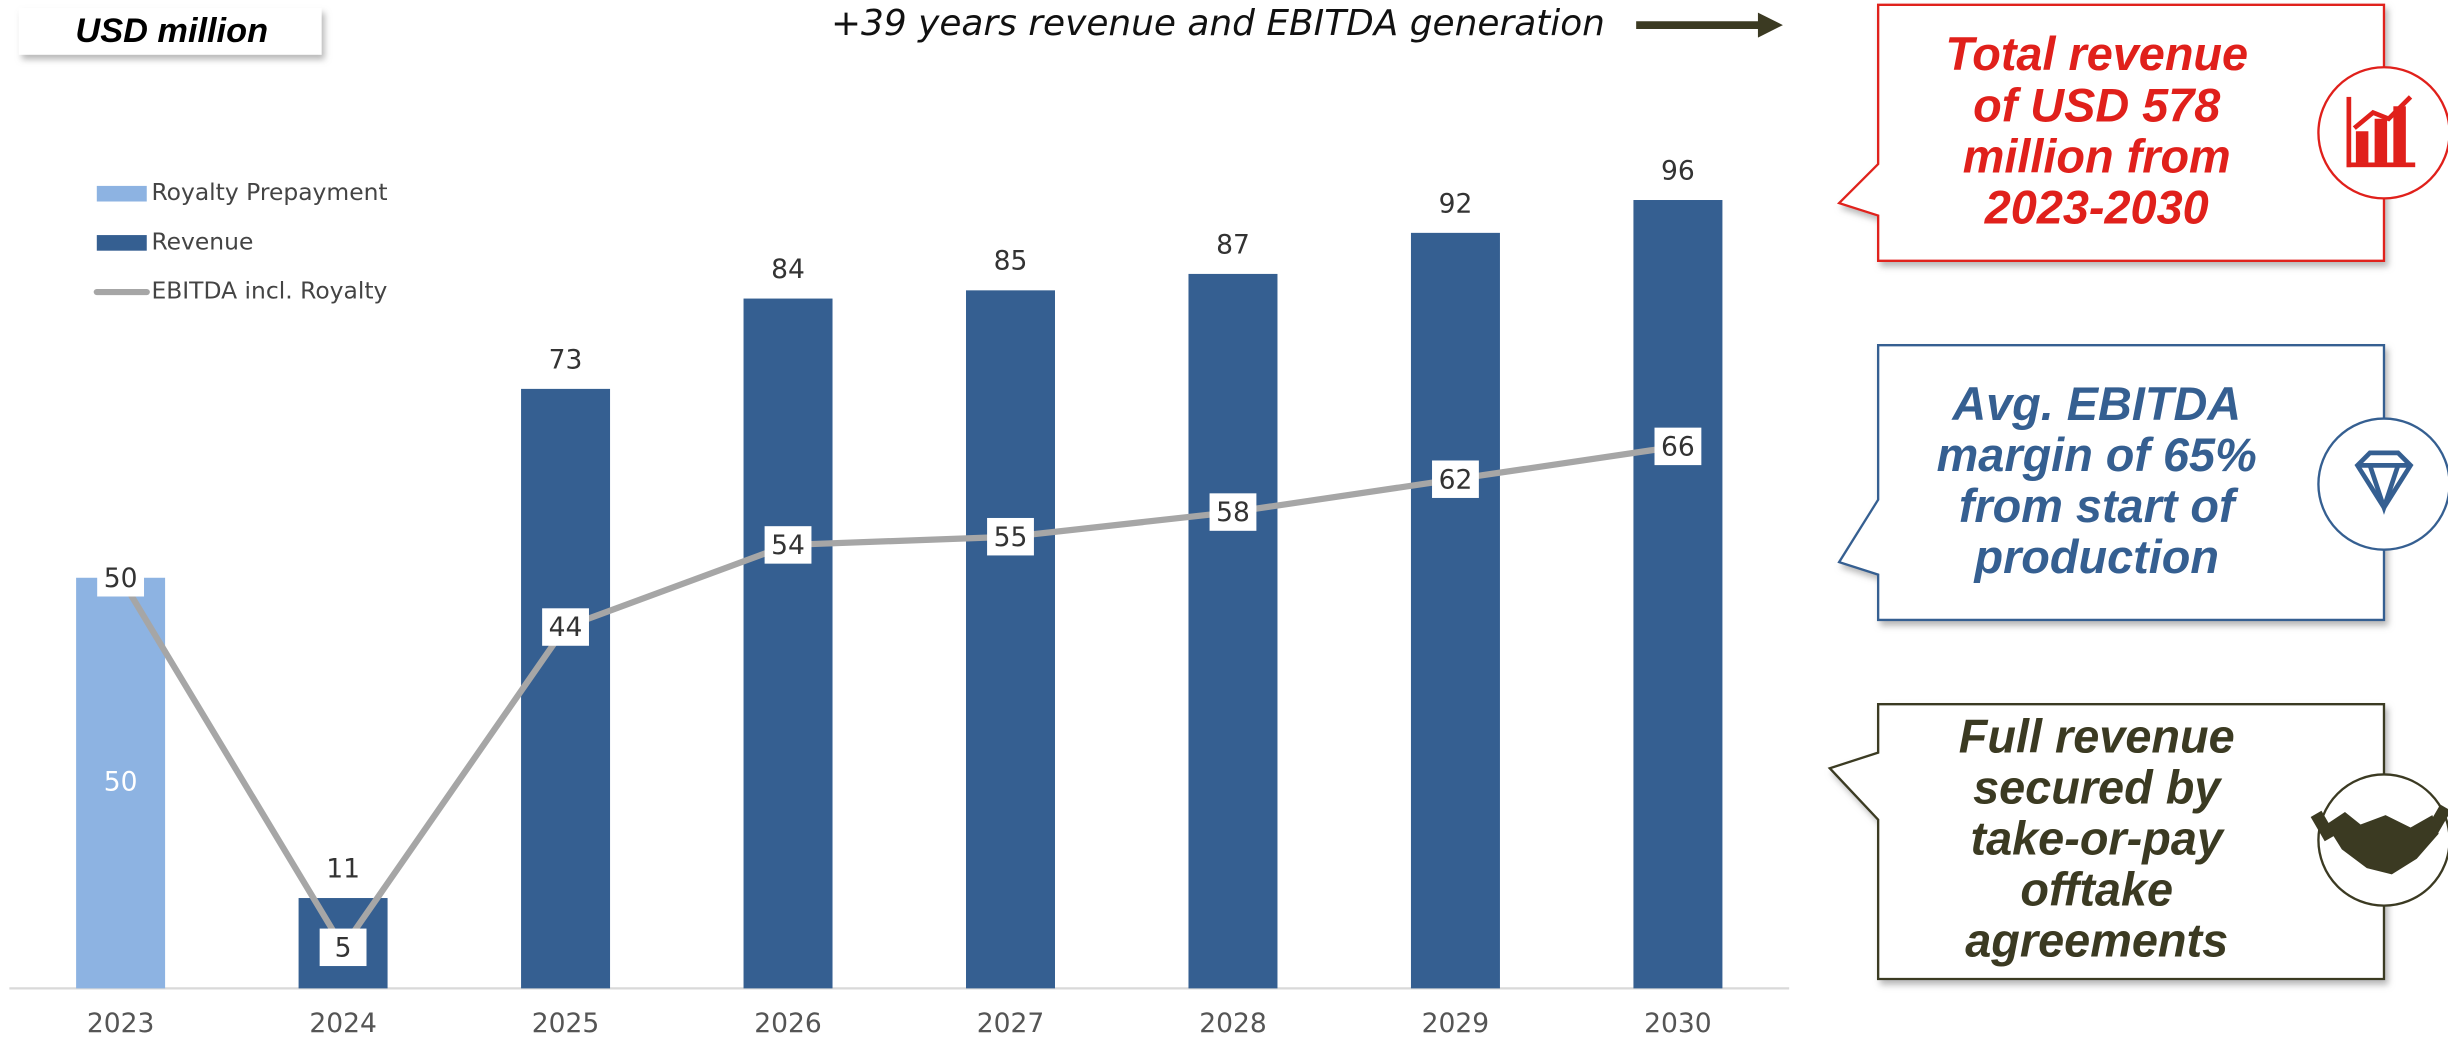 The width and height of the screenshot is (2448, 1040). What do you see at coordinates (2096, 890) in the screenshot?
I see `callout-text: offtake` at bounding box center [2096, 890].